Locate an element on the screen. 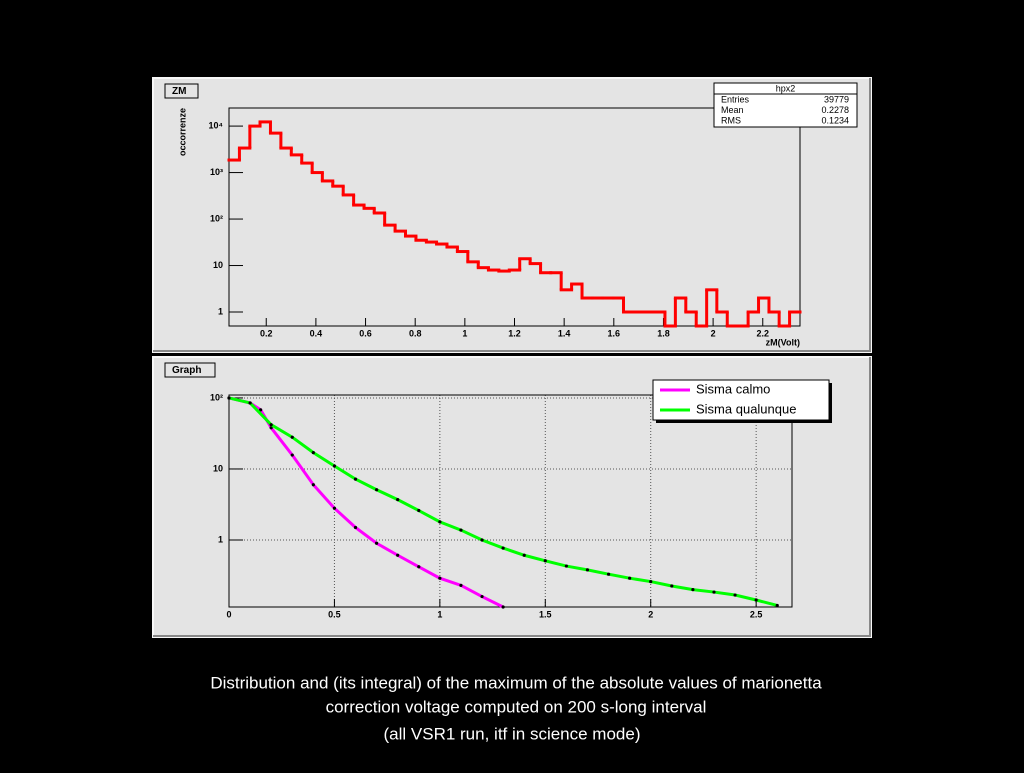 The image size is (1024, 773). x-tick-label: 0.5 is located at coordinates (334, 614).